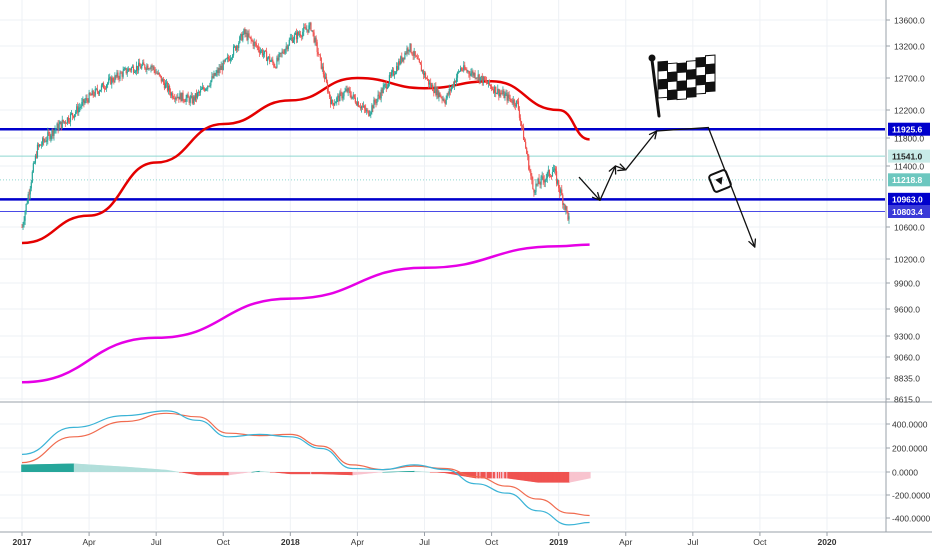 This screenshot has width=932, height=555. I want to click on x-tick-label: 2018, so click(290, 542).